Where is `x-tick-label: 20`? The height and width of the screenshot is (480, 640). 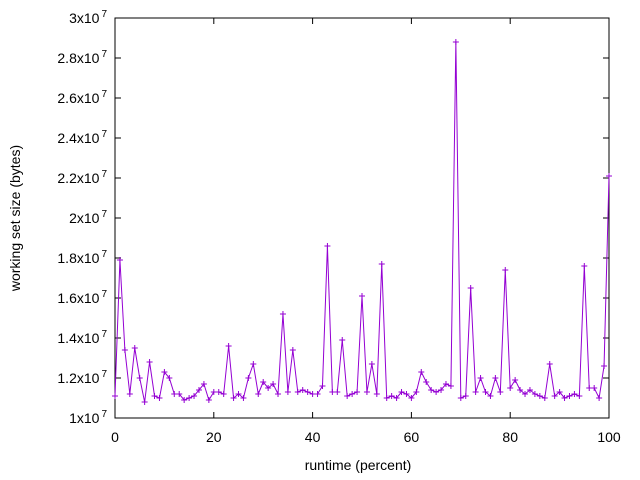 x-tick-label: 20 is located at coordinates (214, 437).